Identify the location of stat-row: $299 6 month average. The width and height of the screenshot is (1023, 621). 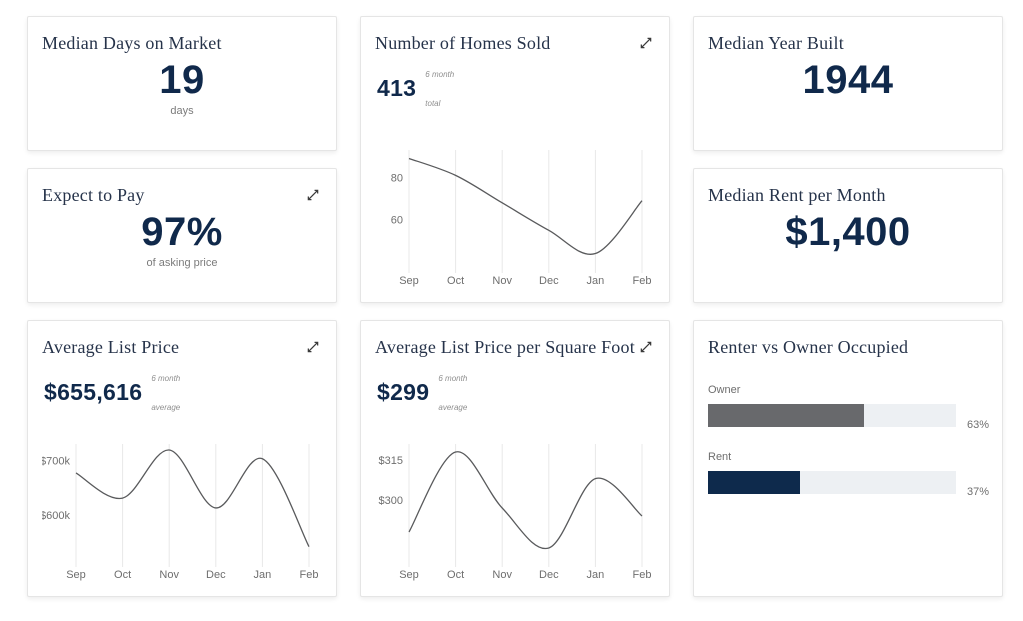
(516, 393).